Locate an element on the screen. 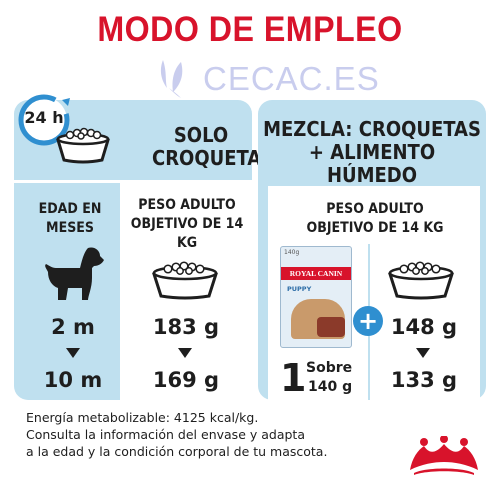 The image size is (500, 500). left-grams-row-1: 183 g is located at coordinates (186, 327).